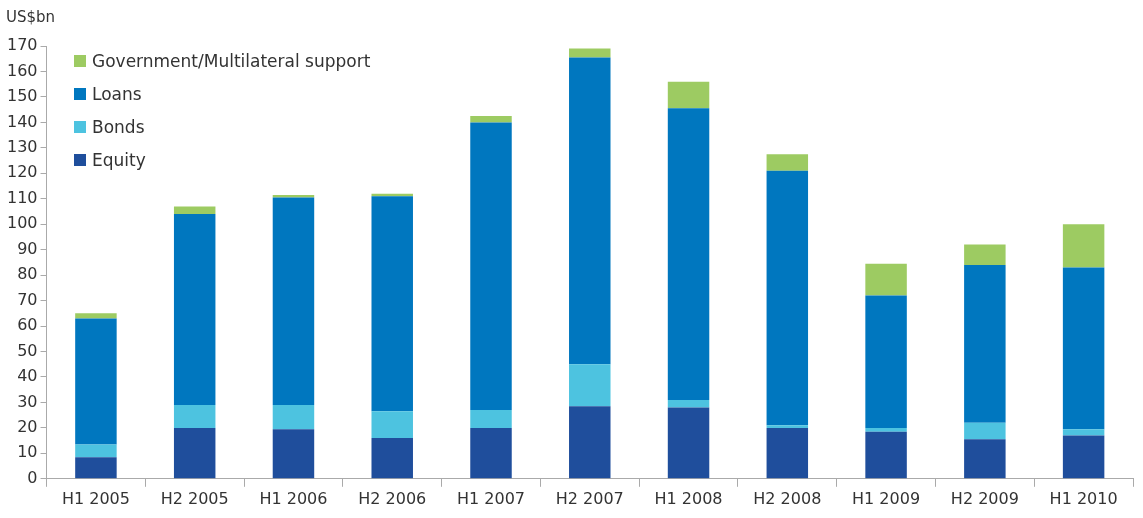  I want to click on y-tick-label: 110, so click(22, 197).